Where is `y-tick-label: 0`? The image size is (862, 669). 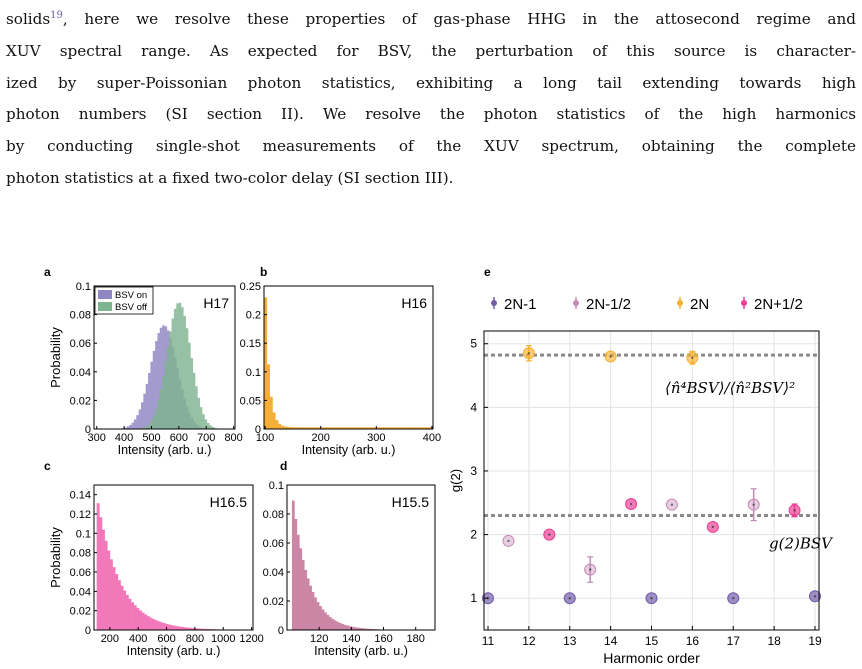
y-tick-label: 0 is located at coordinates (88, 631).